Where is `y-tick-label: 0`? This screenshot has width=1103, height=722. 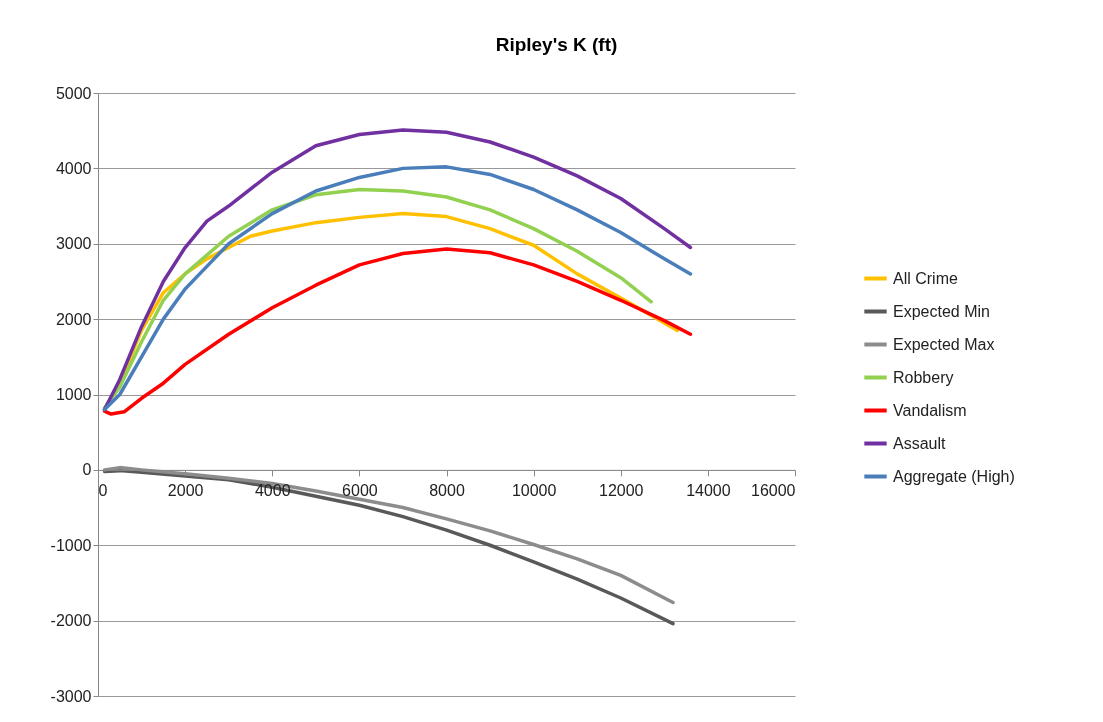 y-tick-label: 0 is located at coordinates (87, 470).